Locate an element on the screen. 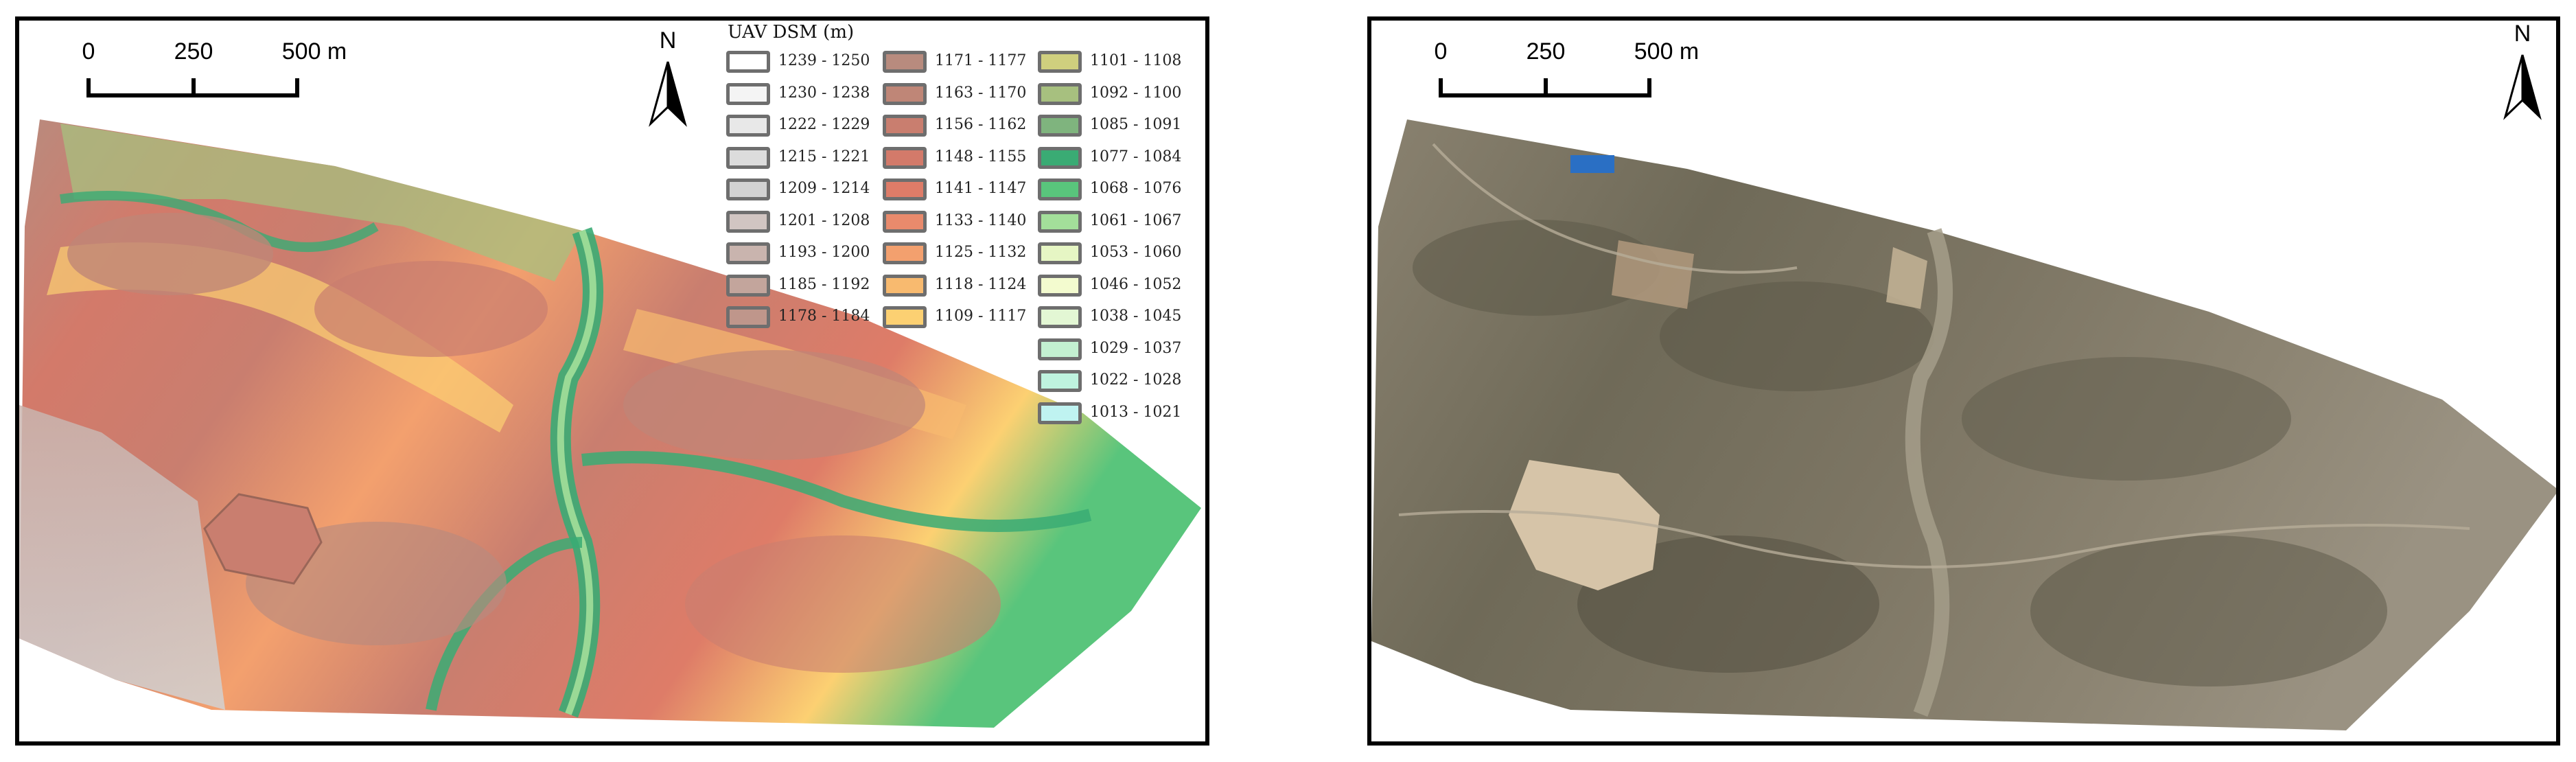 This screenshot has height=762, width=2576. scale-bar: 0 250 500 m is located at coordinates (1563, 69).